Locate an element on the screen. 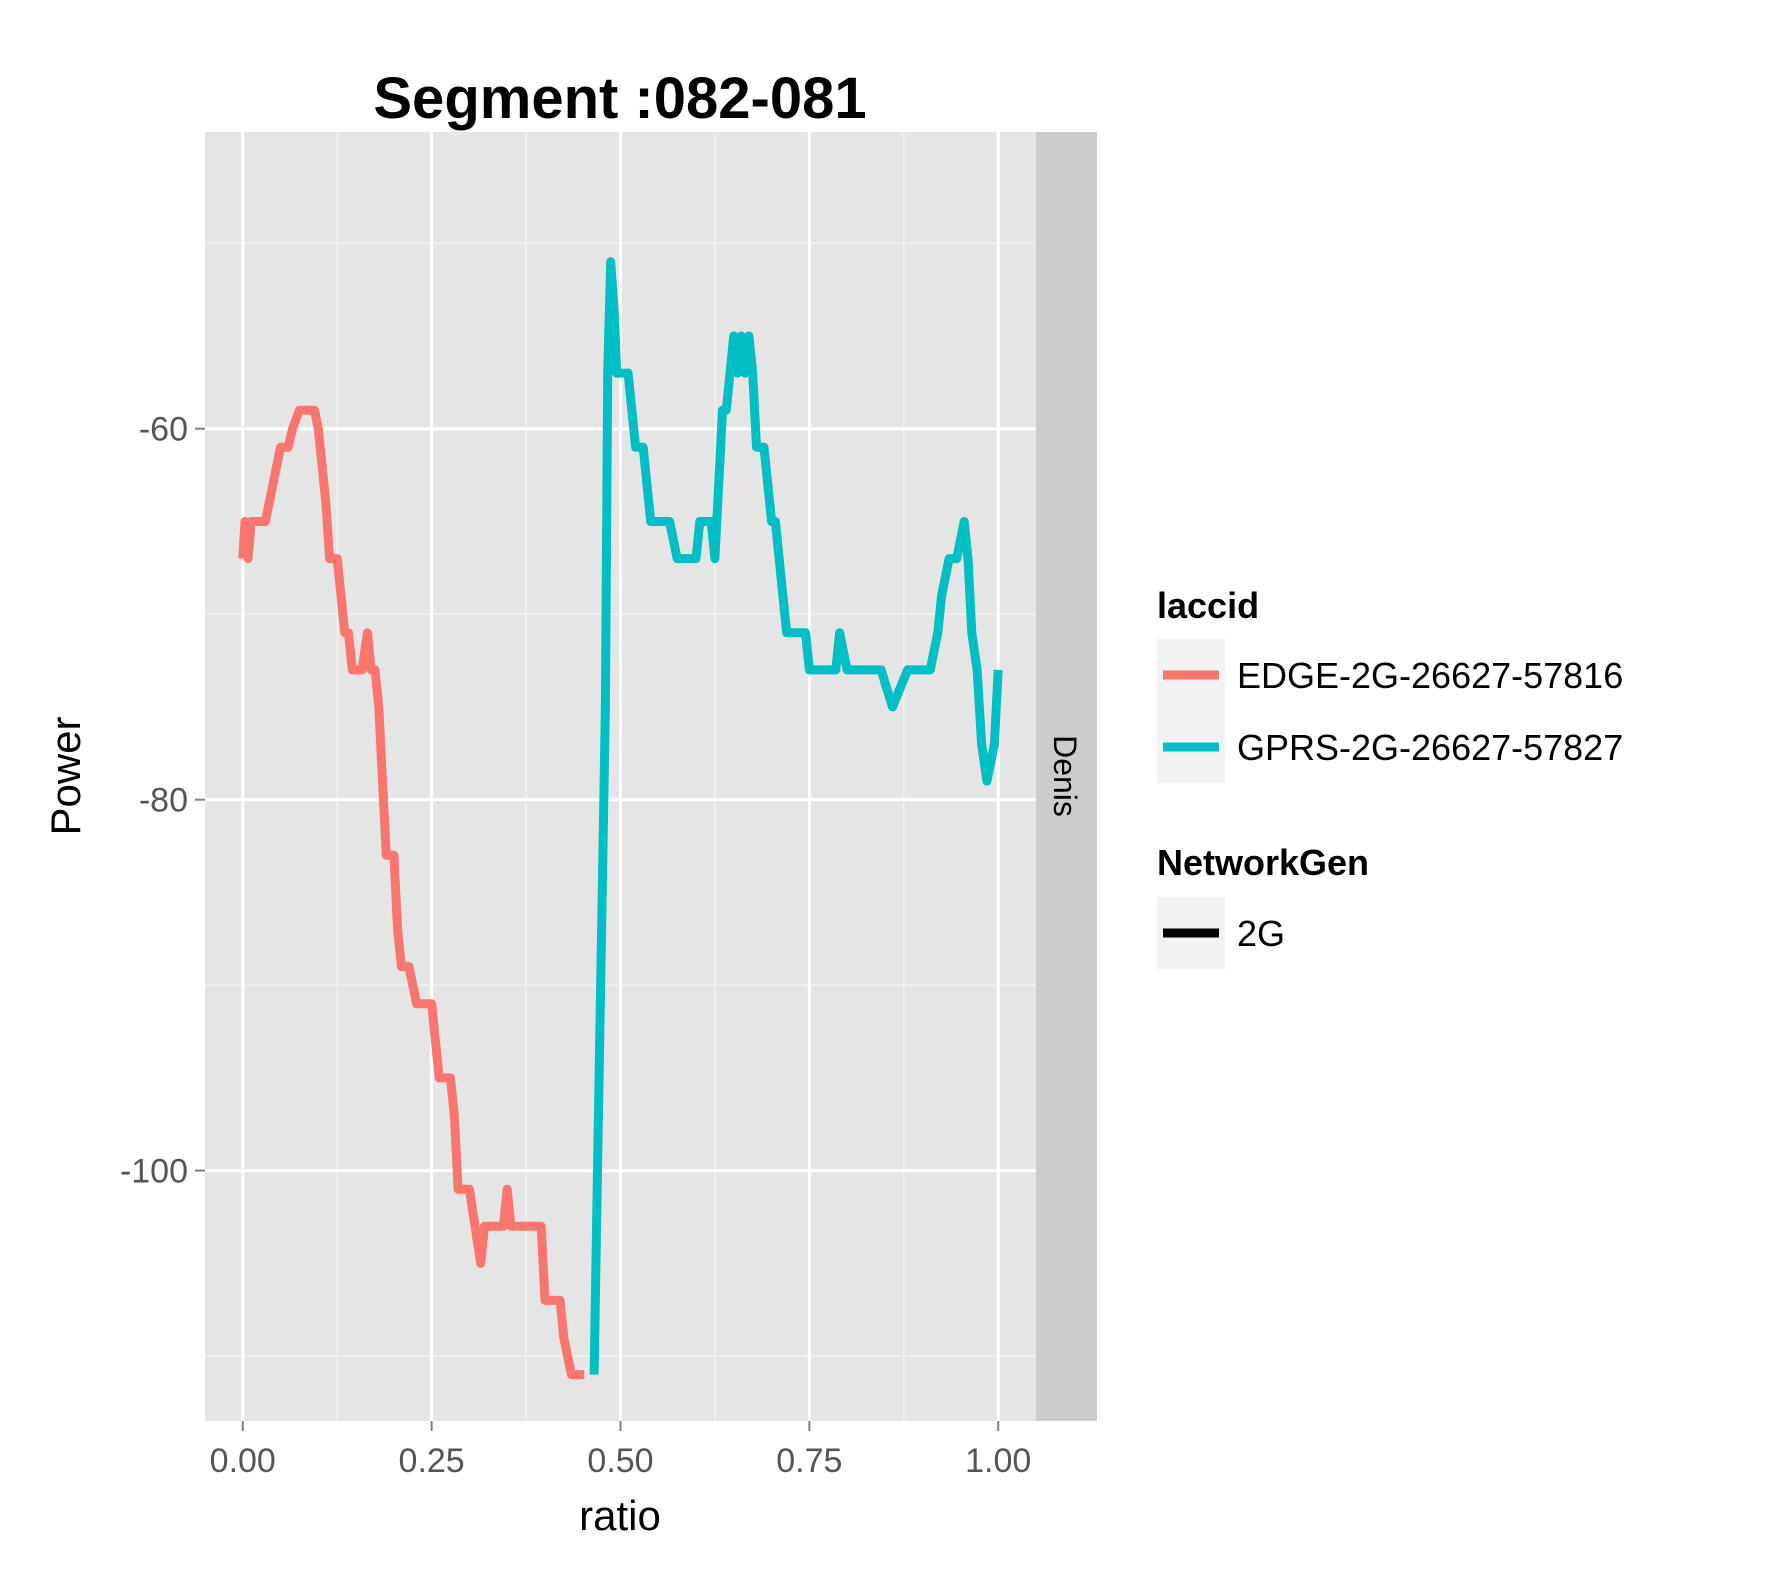 The width and height of the screenshot is (1779, 1574). legend-label-2g: 2G is located at coordinates (1261, 933).